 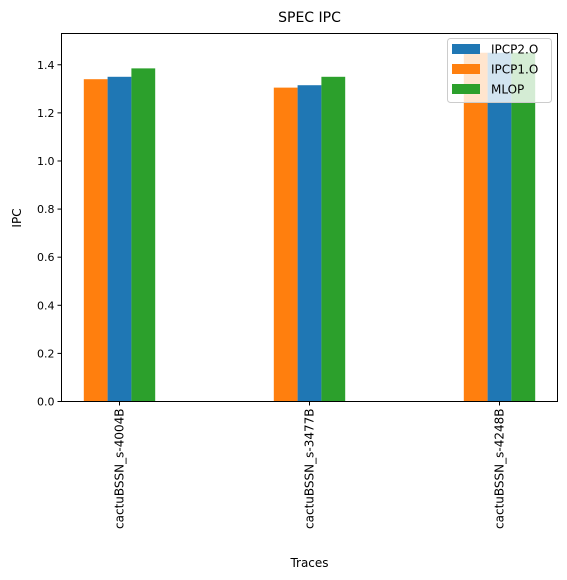 I want to click on legend-label: IPCP1.O, so click(x=514, y=70).